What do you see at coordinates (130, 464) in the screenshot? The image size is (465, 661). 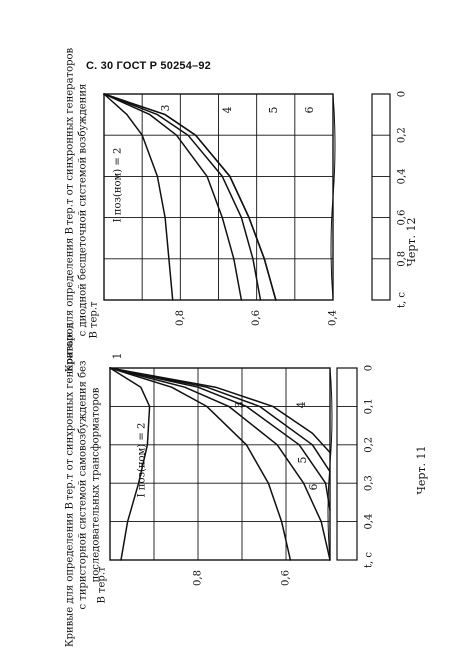 I see `series-1-line` at bounding box center [130, 464].